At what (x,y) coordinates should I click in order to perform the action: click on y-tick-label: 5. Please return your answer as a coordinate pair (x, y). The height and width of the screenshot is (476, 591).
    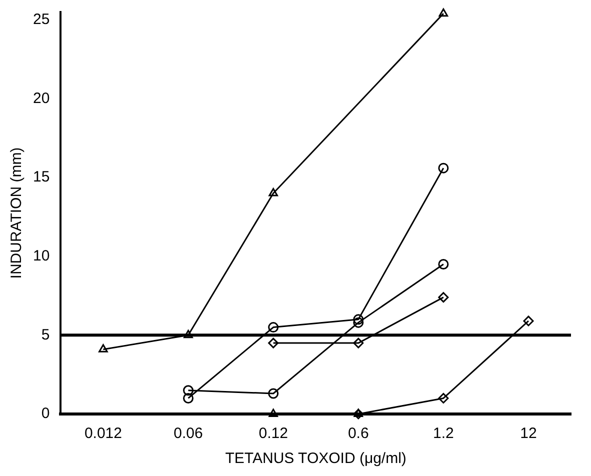
    Looking at the image, I should click on (45, 335).